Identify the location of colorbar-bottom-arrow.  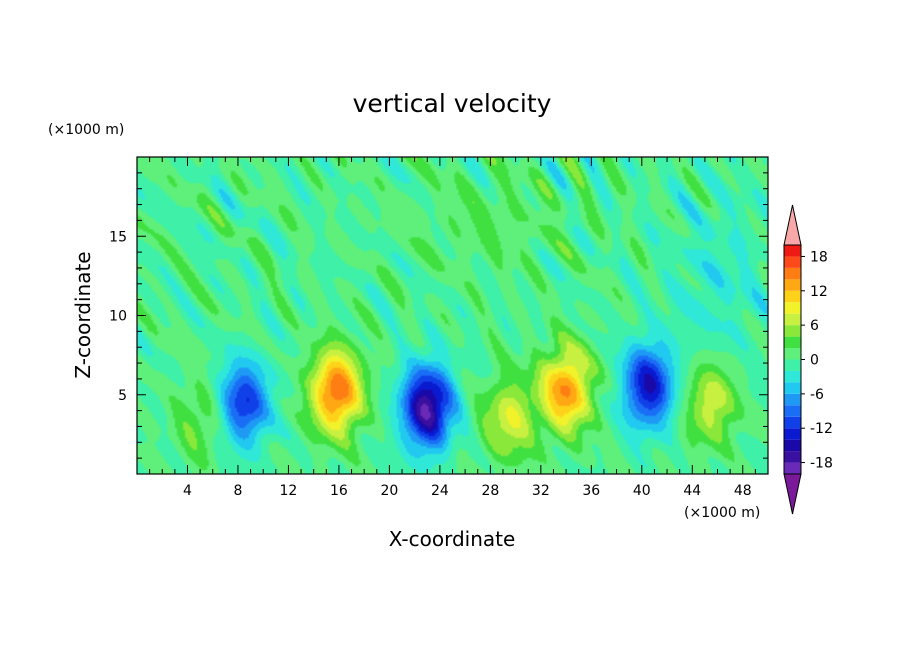
(792, 494).